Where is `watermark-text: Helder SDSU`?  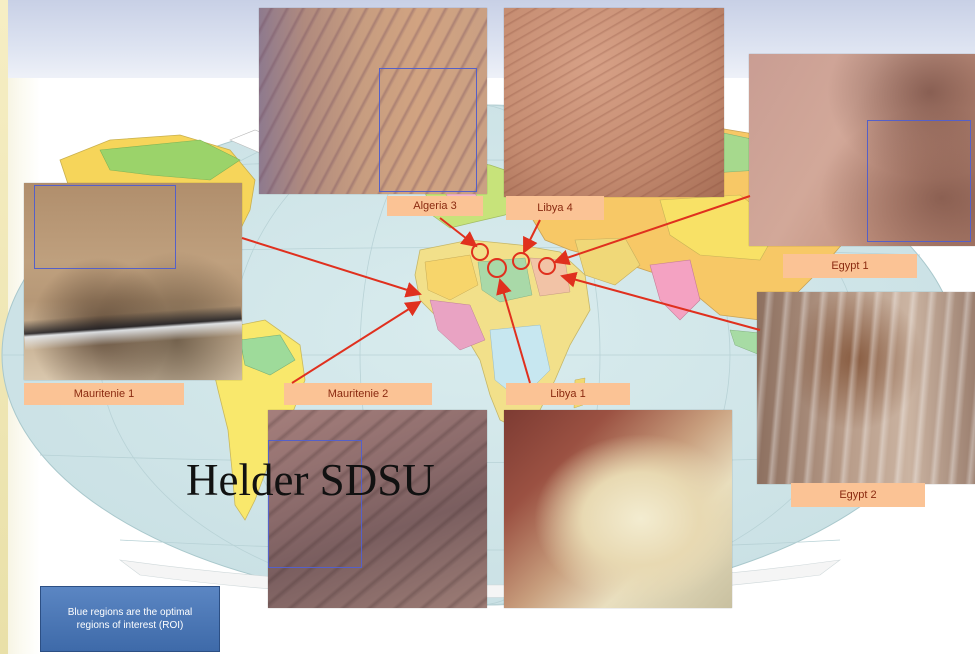 watermark-text: Helder SDSU is located at coordinates (310, 480).